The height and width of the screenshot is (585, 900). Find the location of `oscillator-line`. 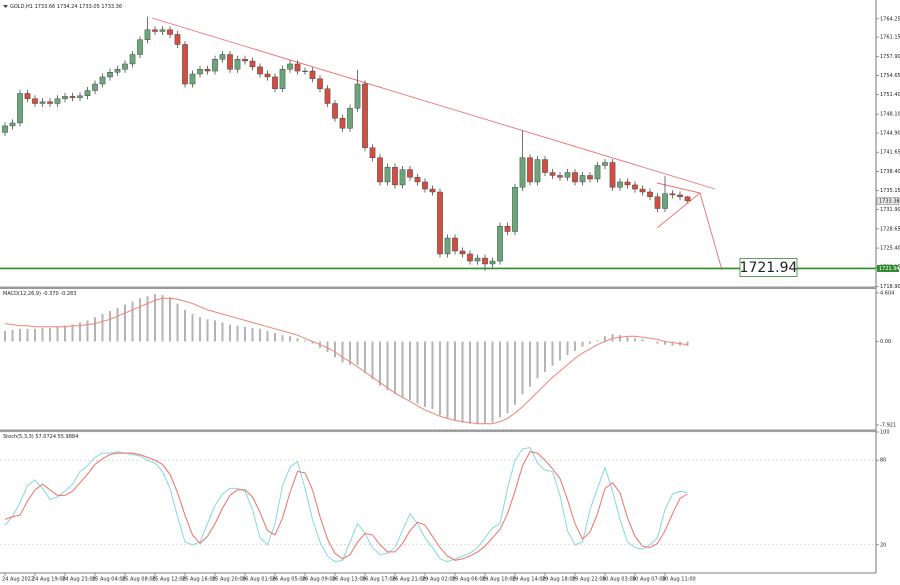

oscillator-line is located at coordinates (346, 506).